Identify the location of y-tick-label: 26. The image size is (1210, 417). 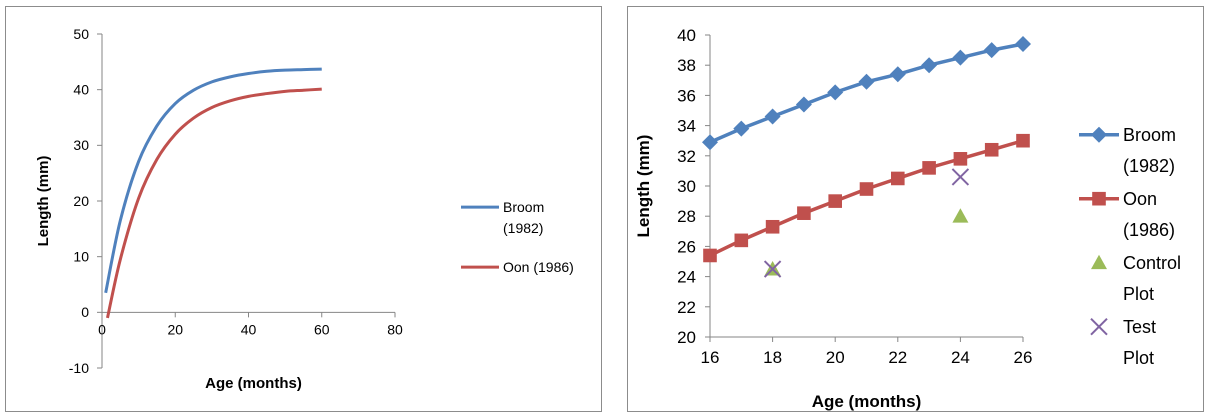
(686, 246).